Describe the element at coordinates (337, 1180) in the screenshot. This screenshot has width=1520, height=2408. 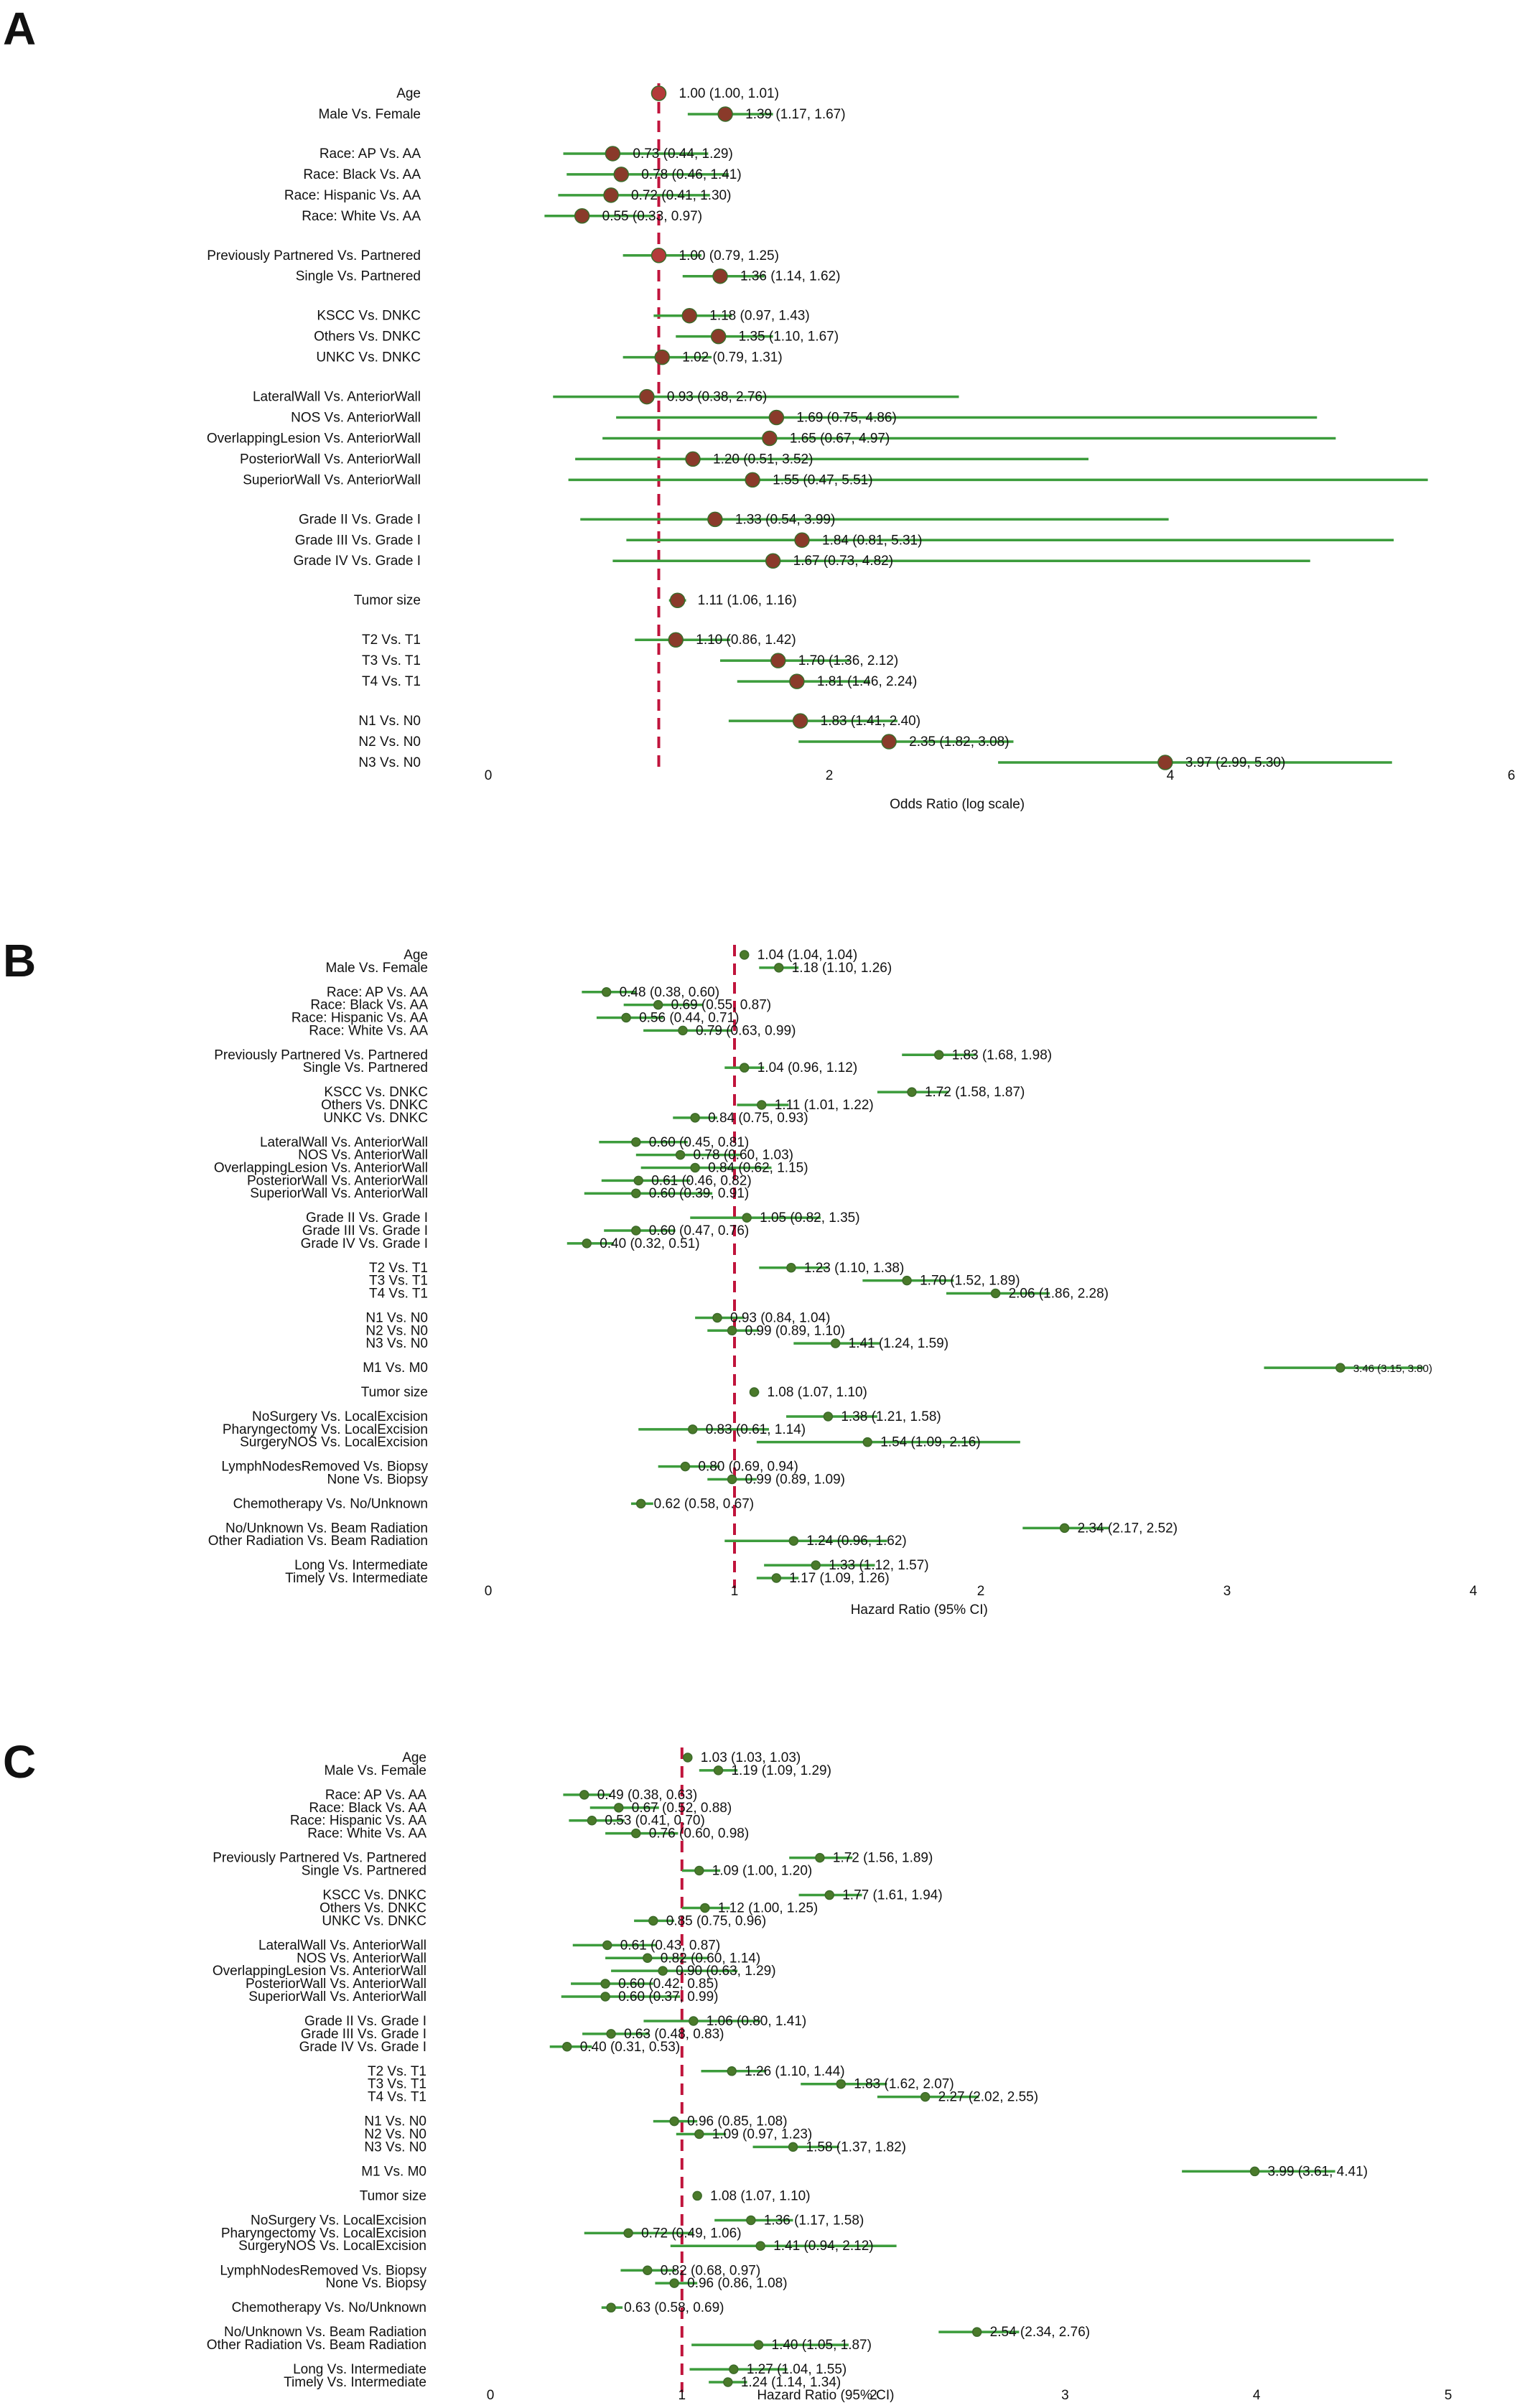
I see `row-label: PosteriorWall Vs. AnteriorWall` at that location.